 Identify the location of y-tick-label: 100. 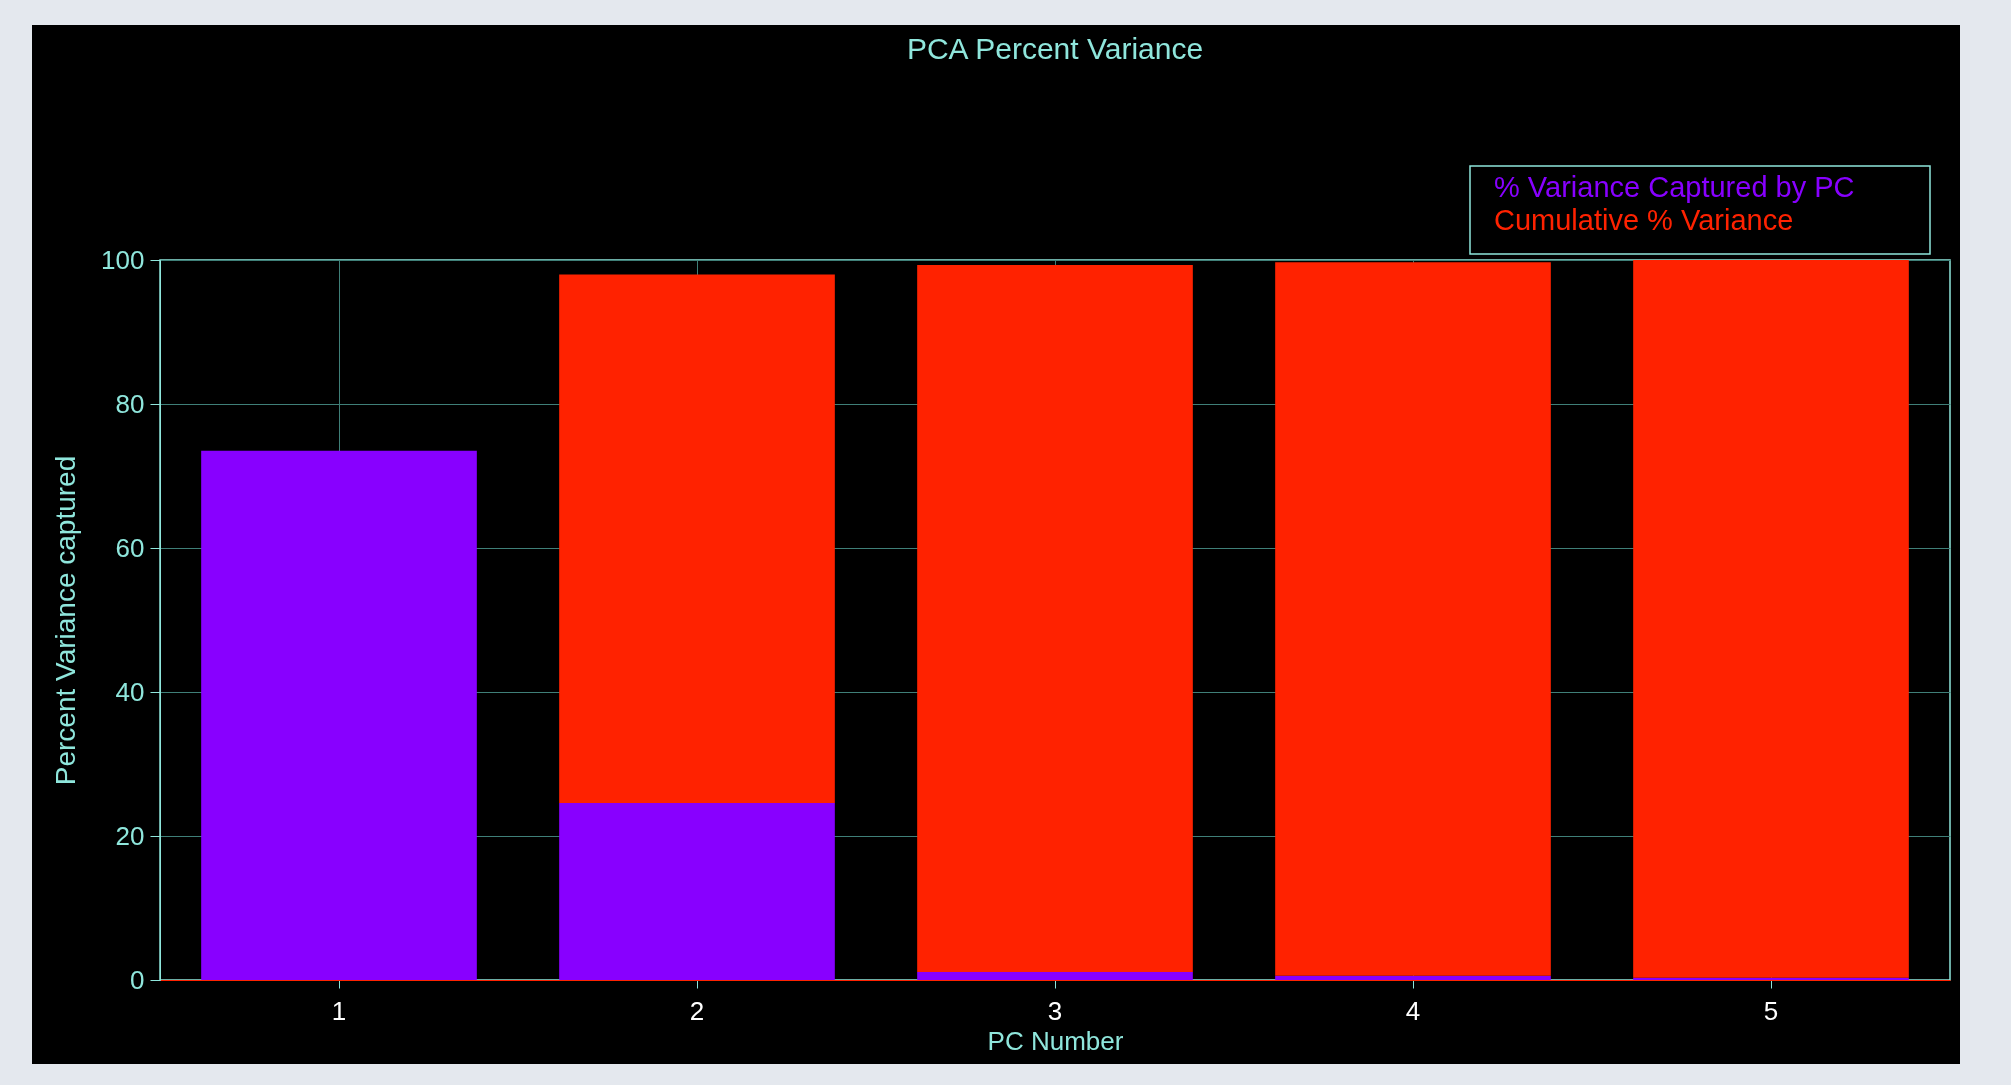
(123, 259).